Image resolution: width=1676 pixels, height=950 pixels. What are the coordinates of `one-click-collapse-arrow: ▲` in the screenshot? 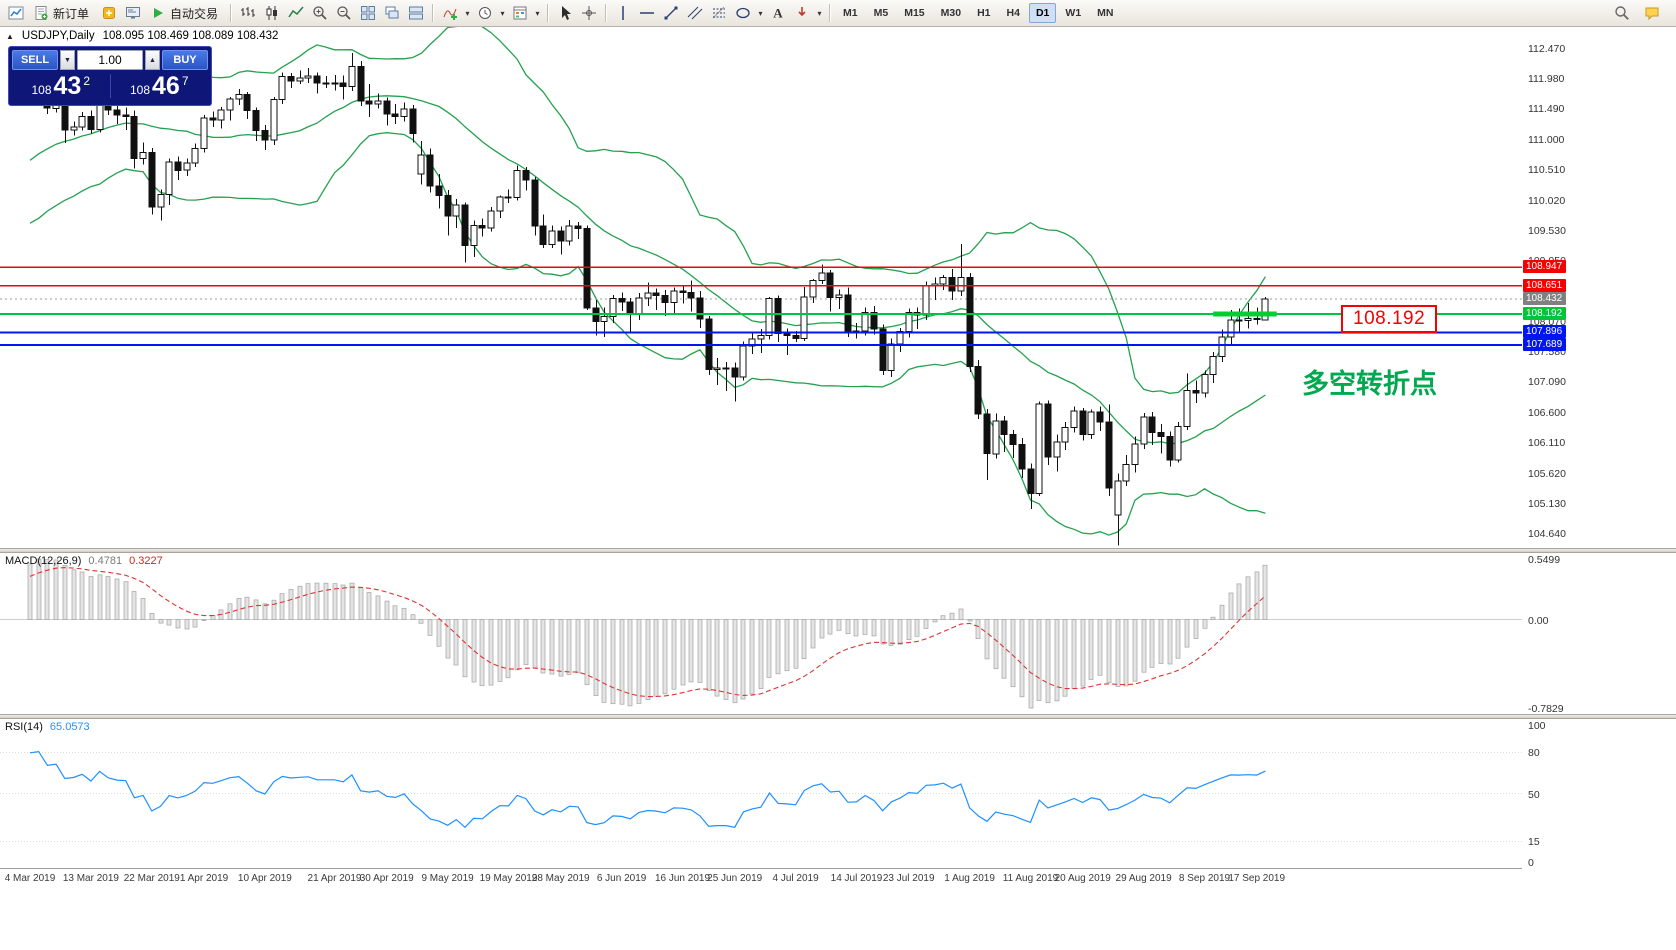 It's located at (10, 36).